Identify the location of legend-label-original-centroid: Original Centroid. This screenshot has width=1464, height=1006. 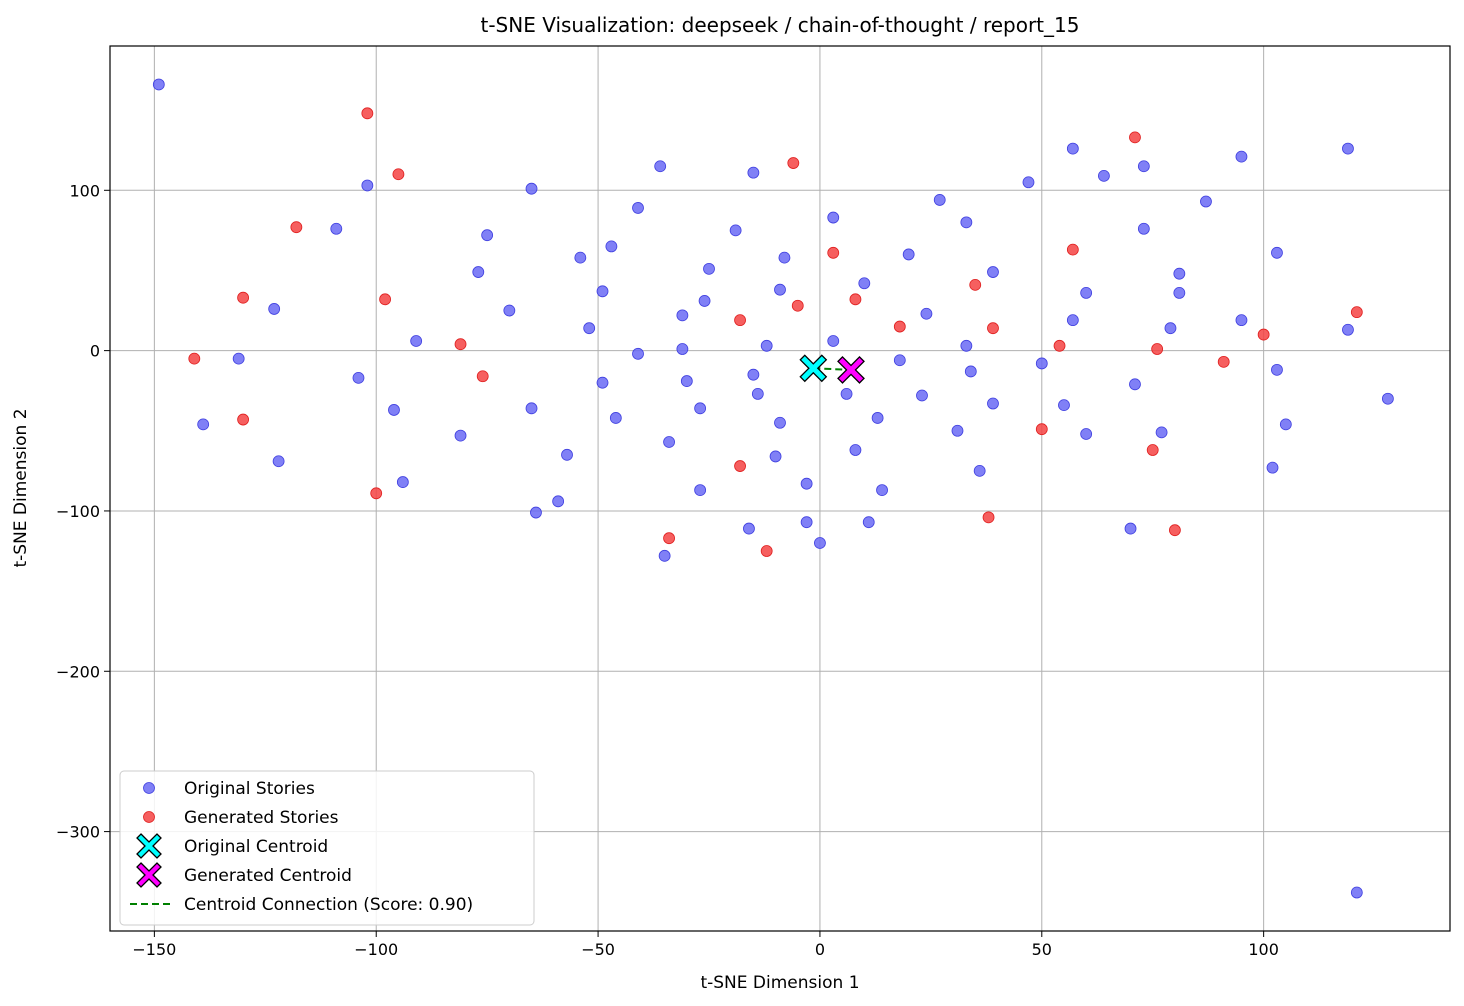
(256, 847).